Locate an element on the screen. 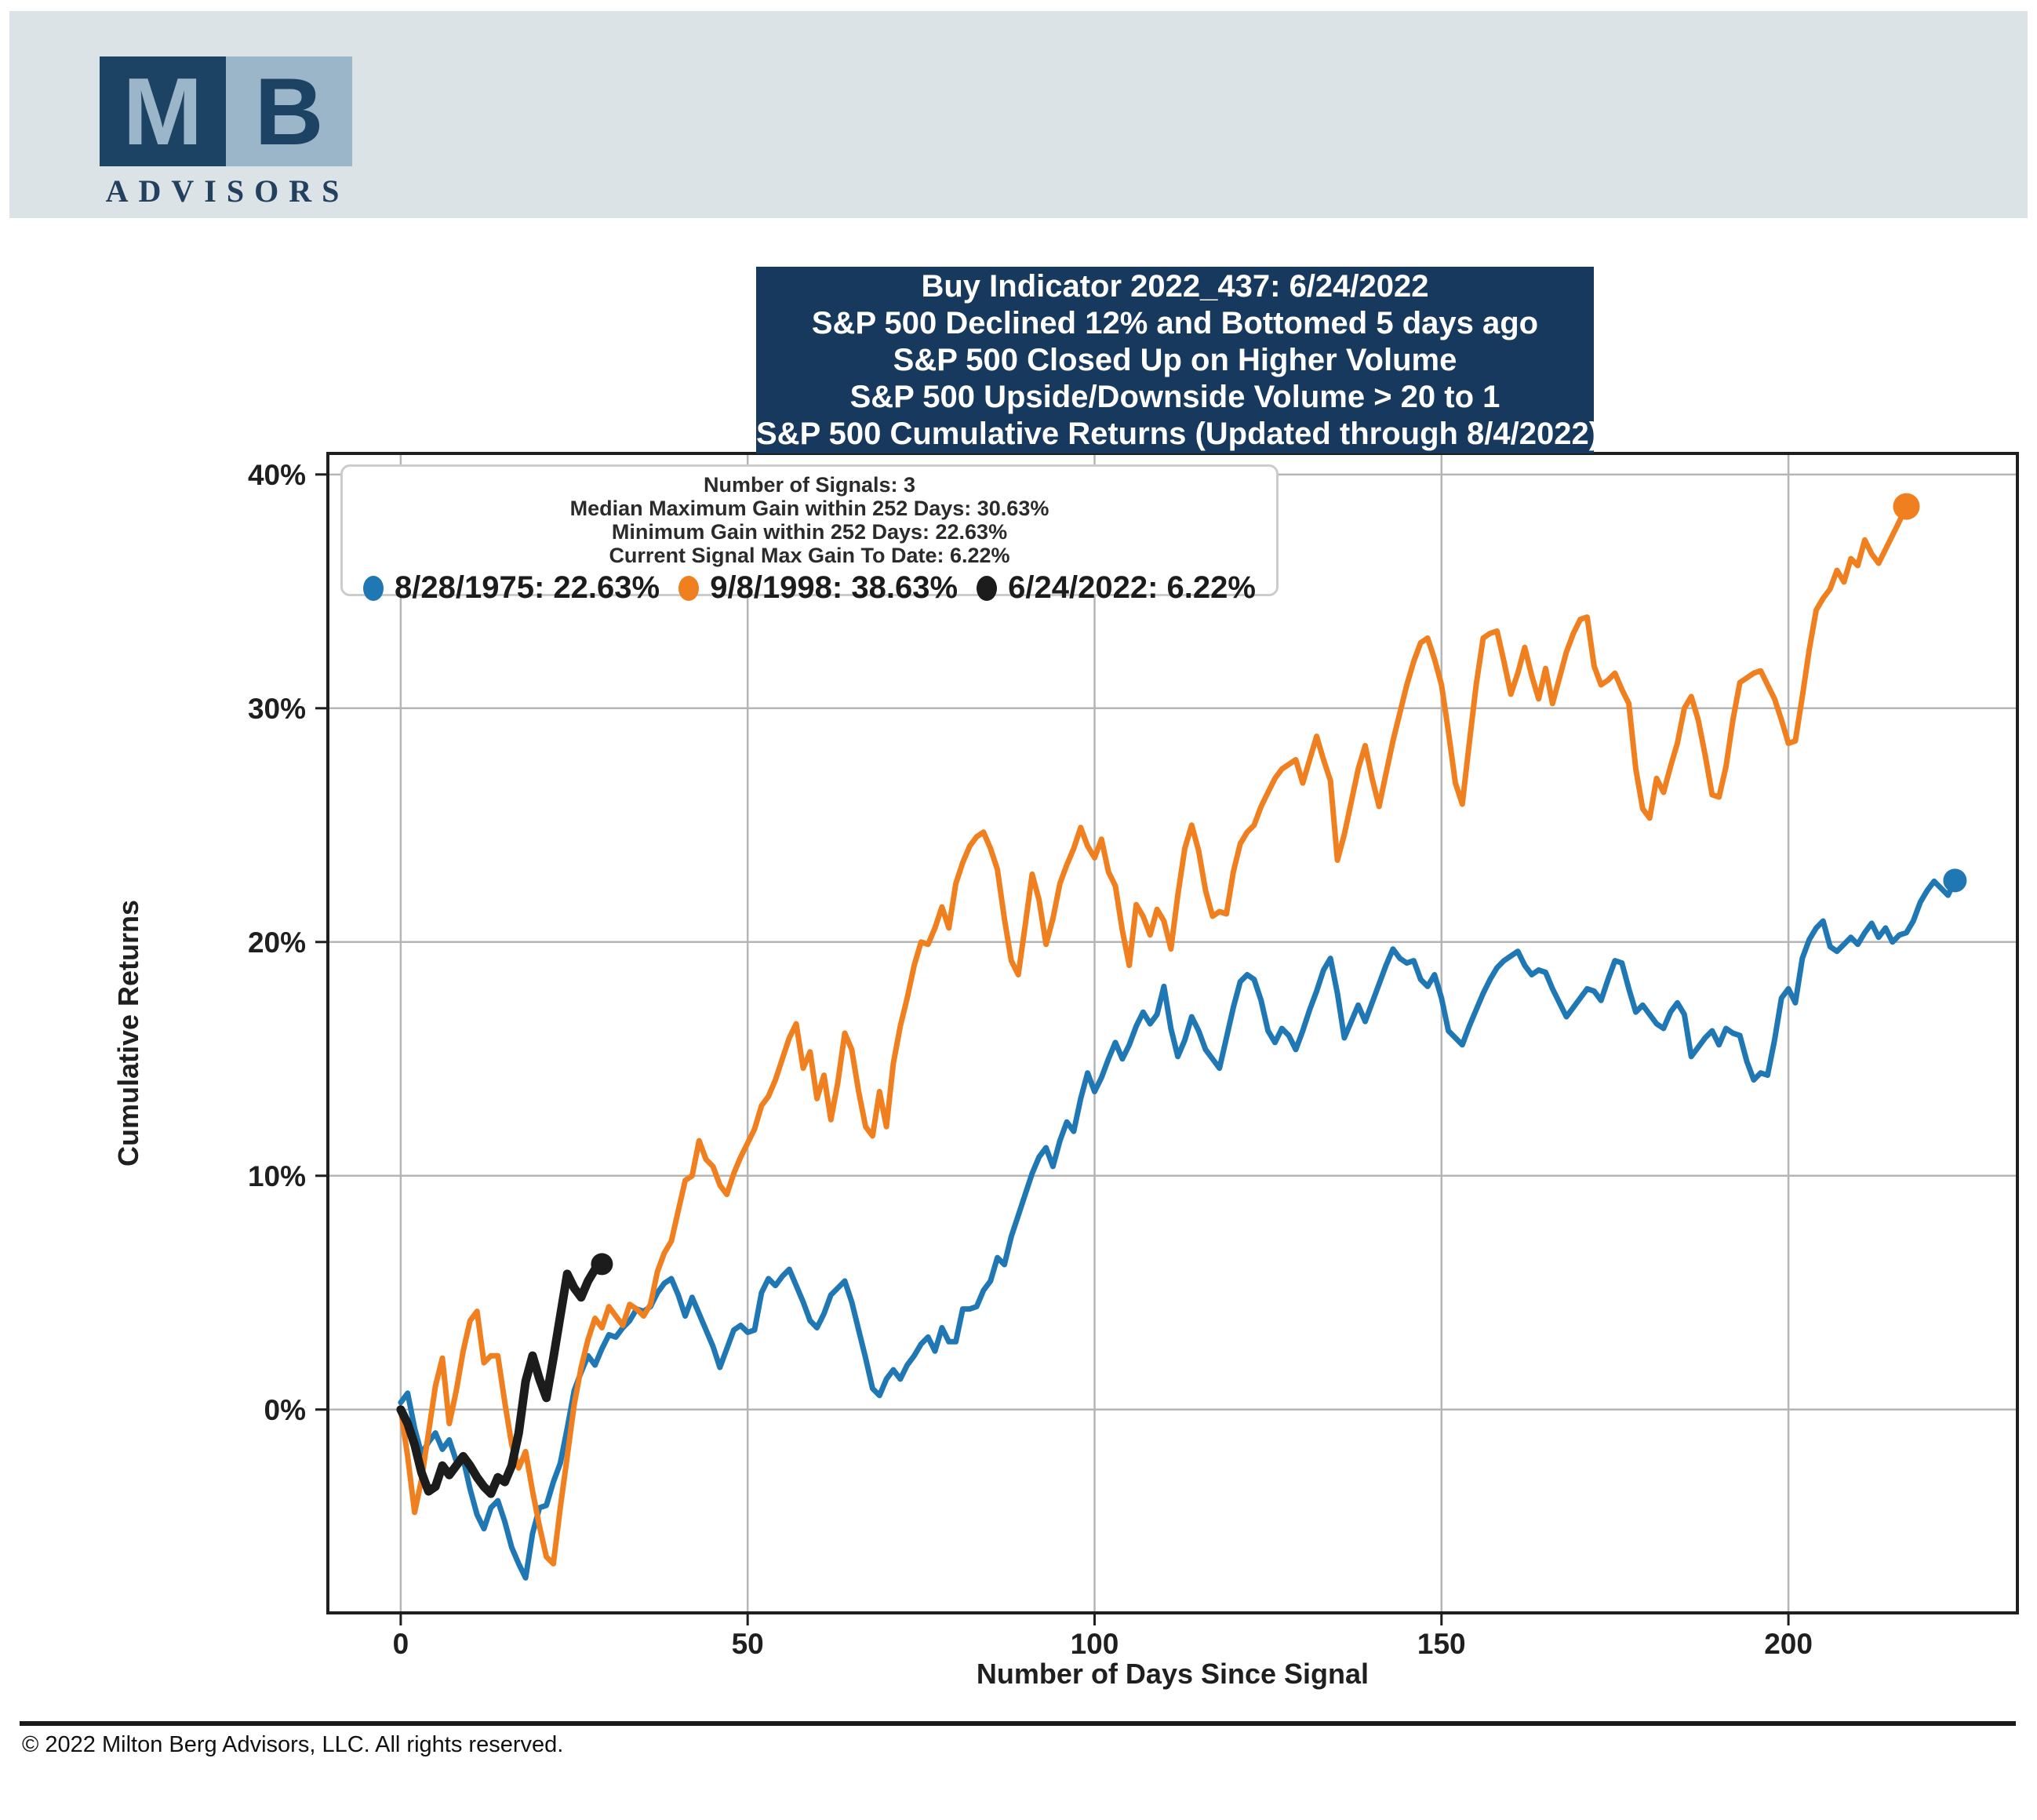 This screenshot has width=2037, height=1820. series-line-2022 is located at coordinates (501, 1378).